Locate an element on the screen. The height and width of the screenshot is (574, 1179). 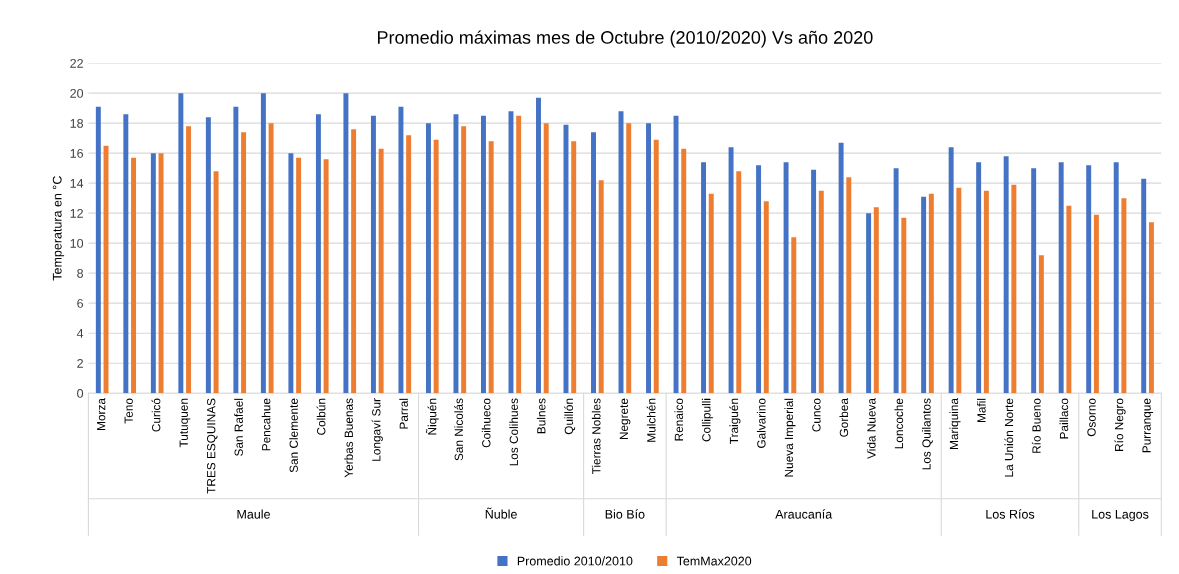
x-tick-label: Nueva Imperial is located at coordinates (790, 437).